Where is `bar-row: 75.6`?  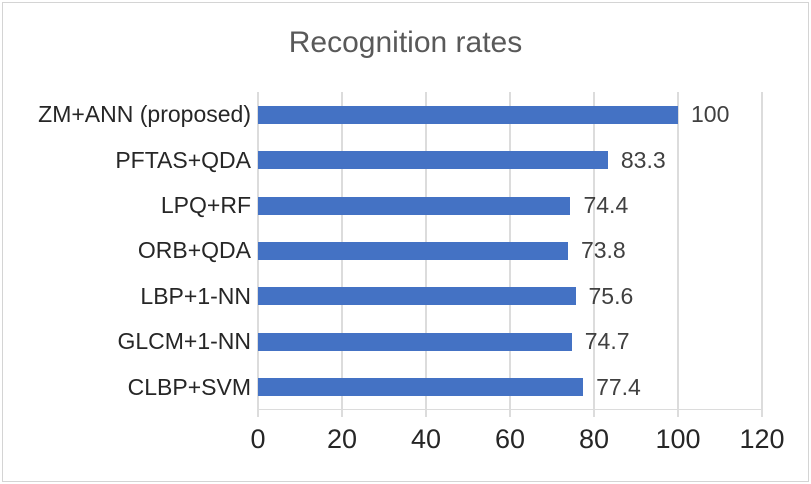
bar-row: 75.6 is located at coordinates (510, 296).